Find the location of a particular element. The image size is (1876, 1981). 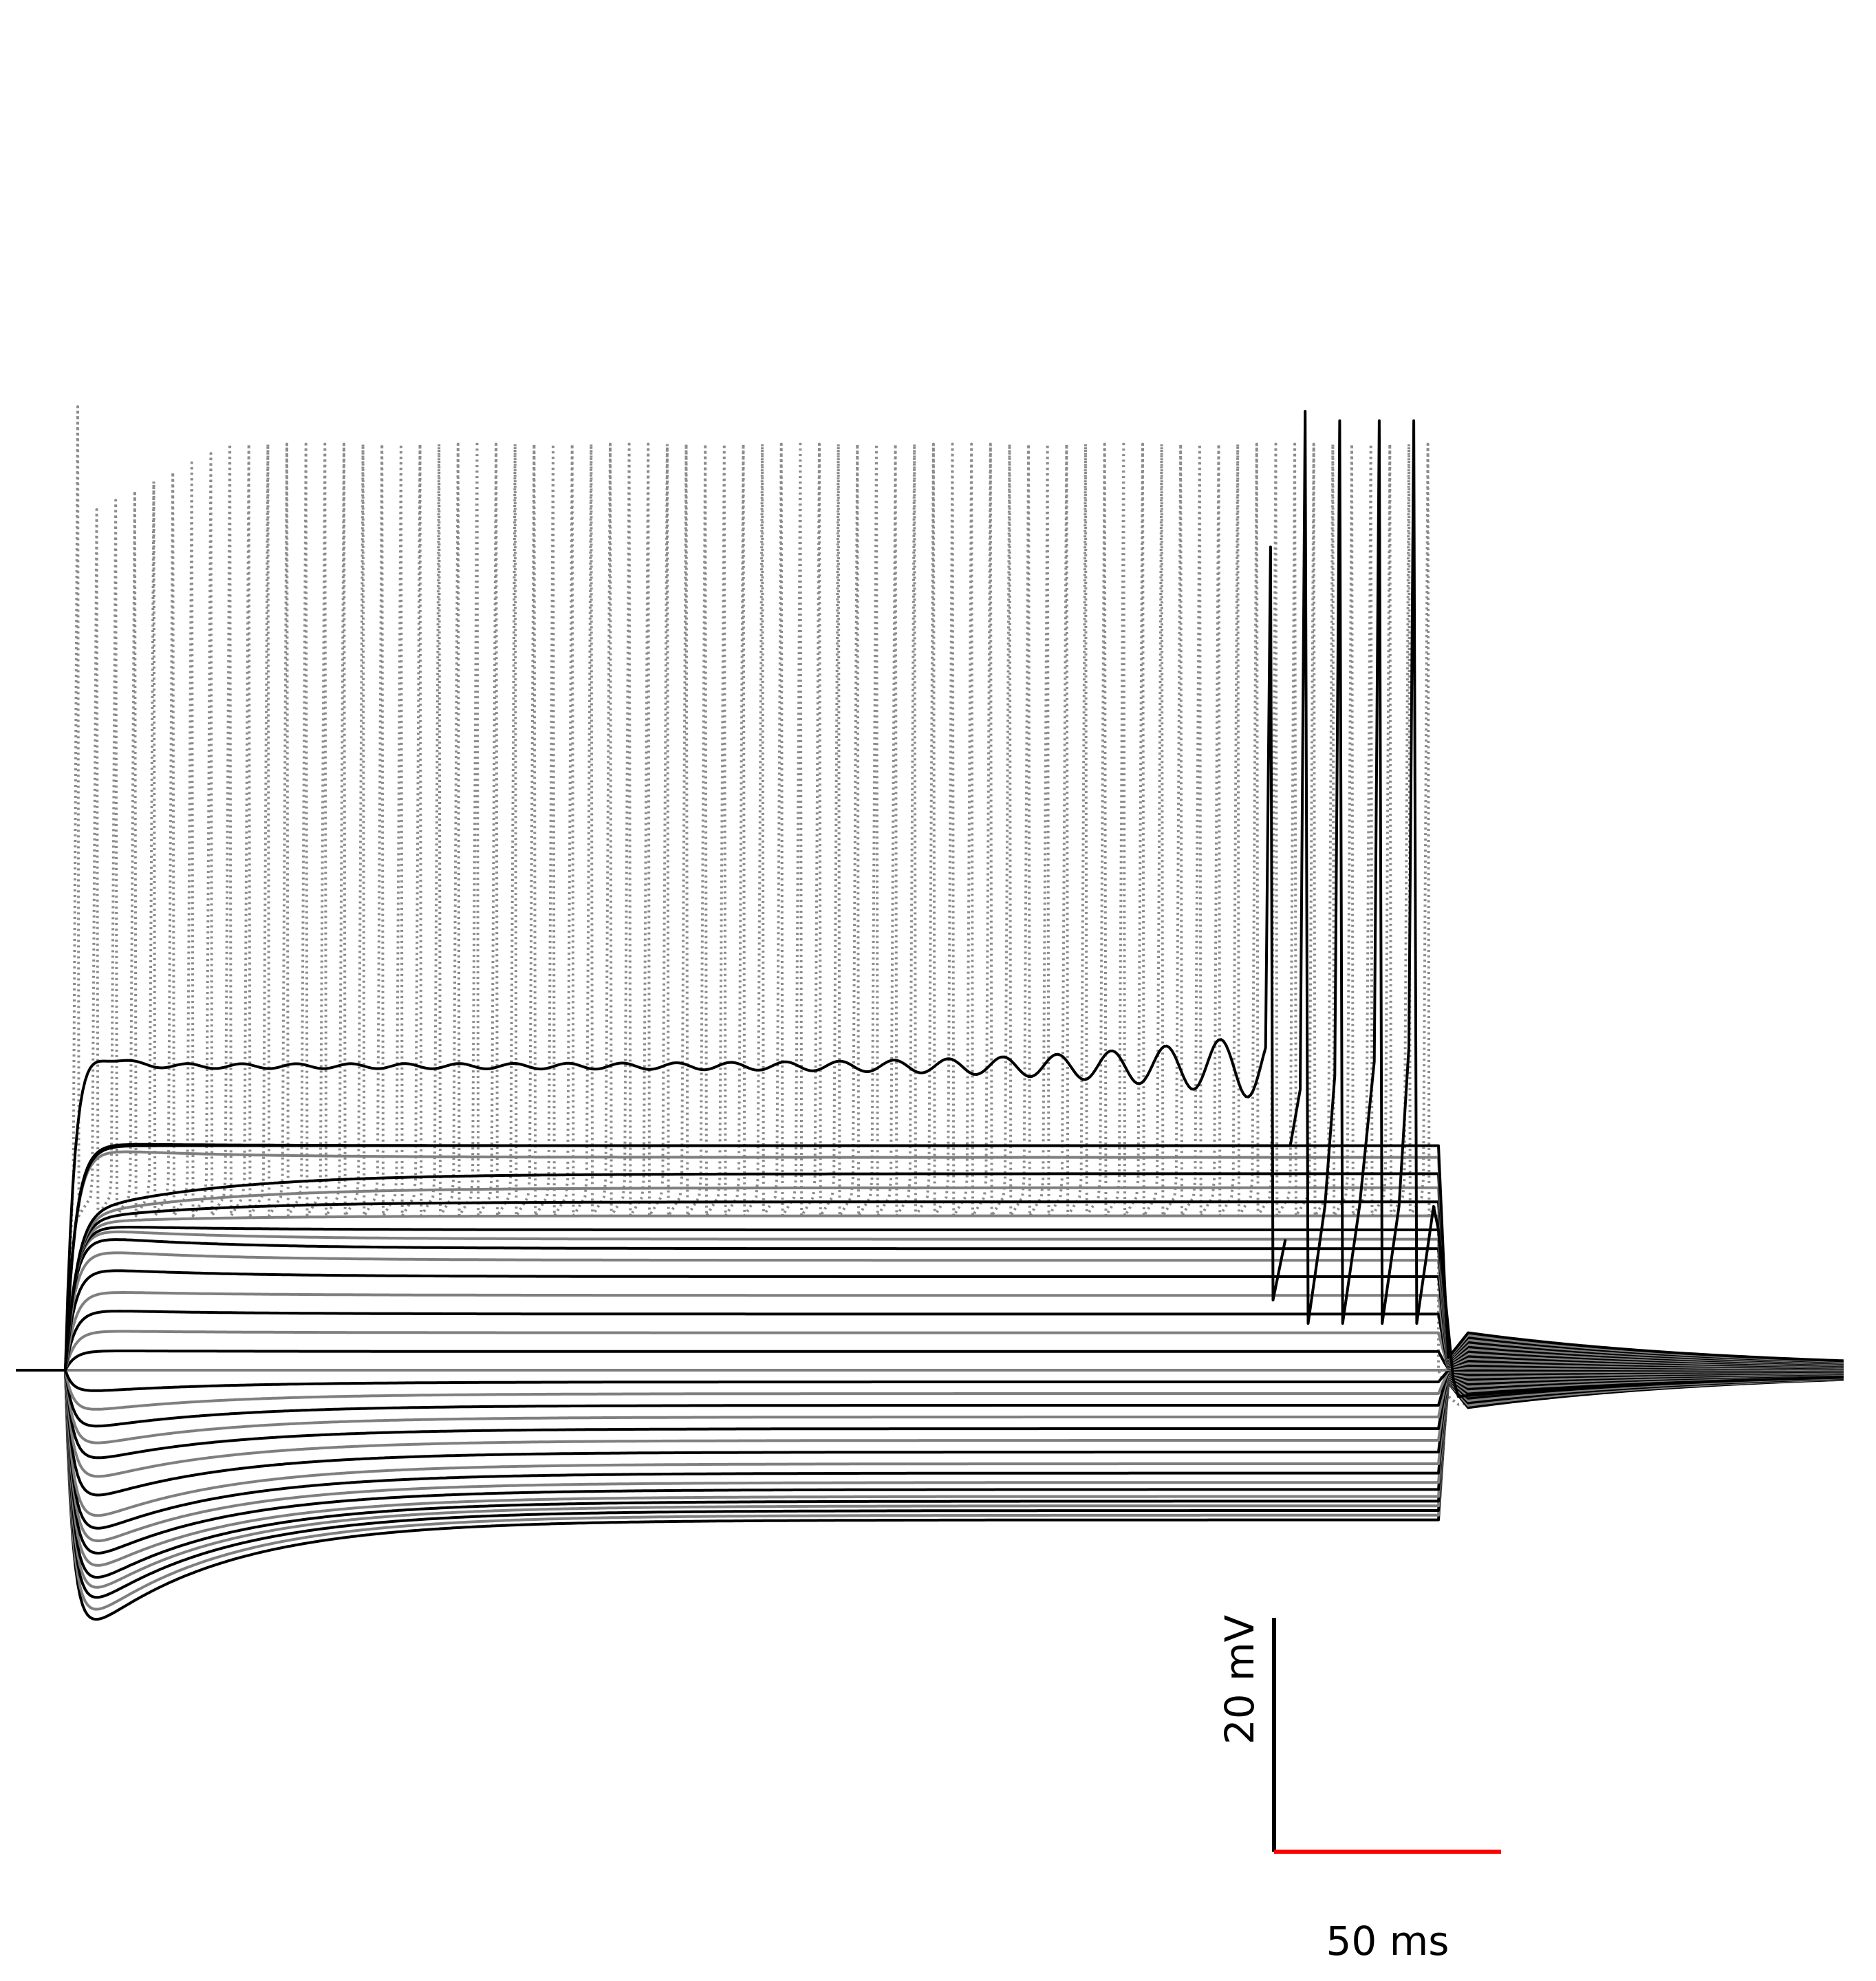

scale-bar: 20 mV 50 ms is located at coordinates (1358, 1789).